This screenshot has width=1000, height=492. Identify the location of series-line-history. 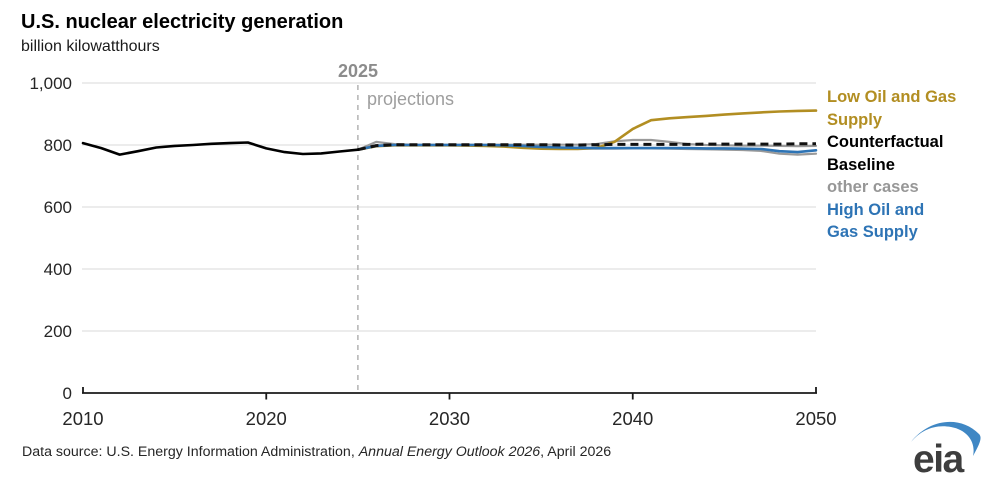
(220, 148).